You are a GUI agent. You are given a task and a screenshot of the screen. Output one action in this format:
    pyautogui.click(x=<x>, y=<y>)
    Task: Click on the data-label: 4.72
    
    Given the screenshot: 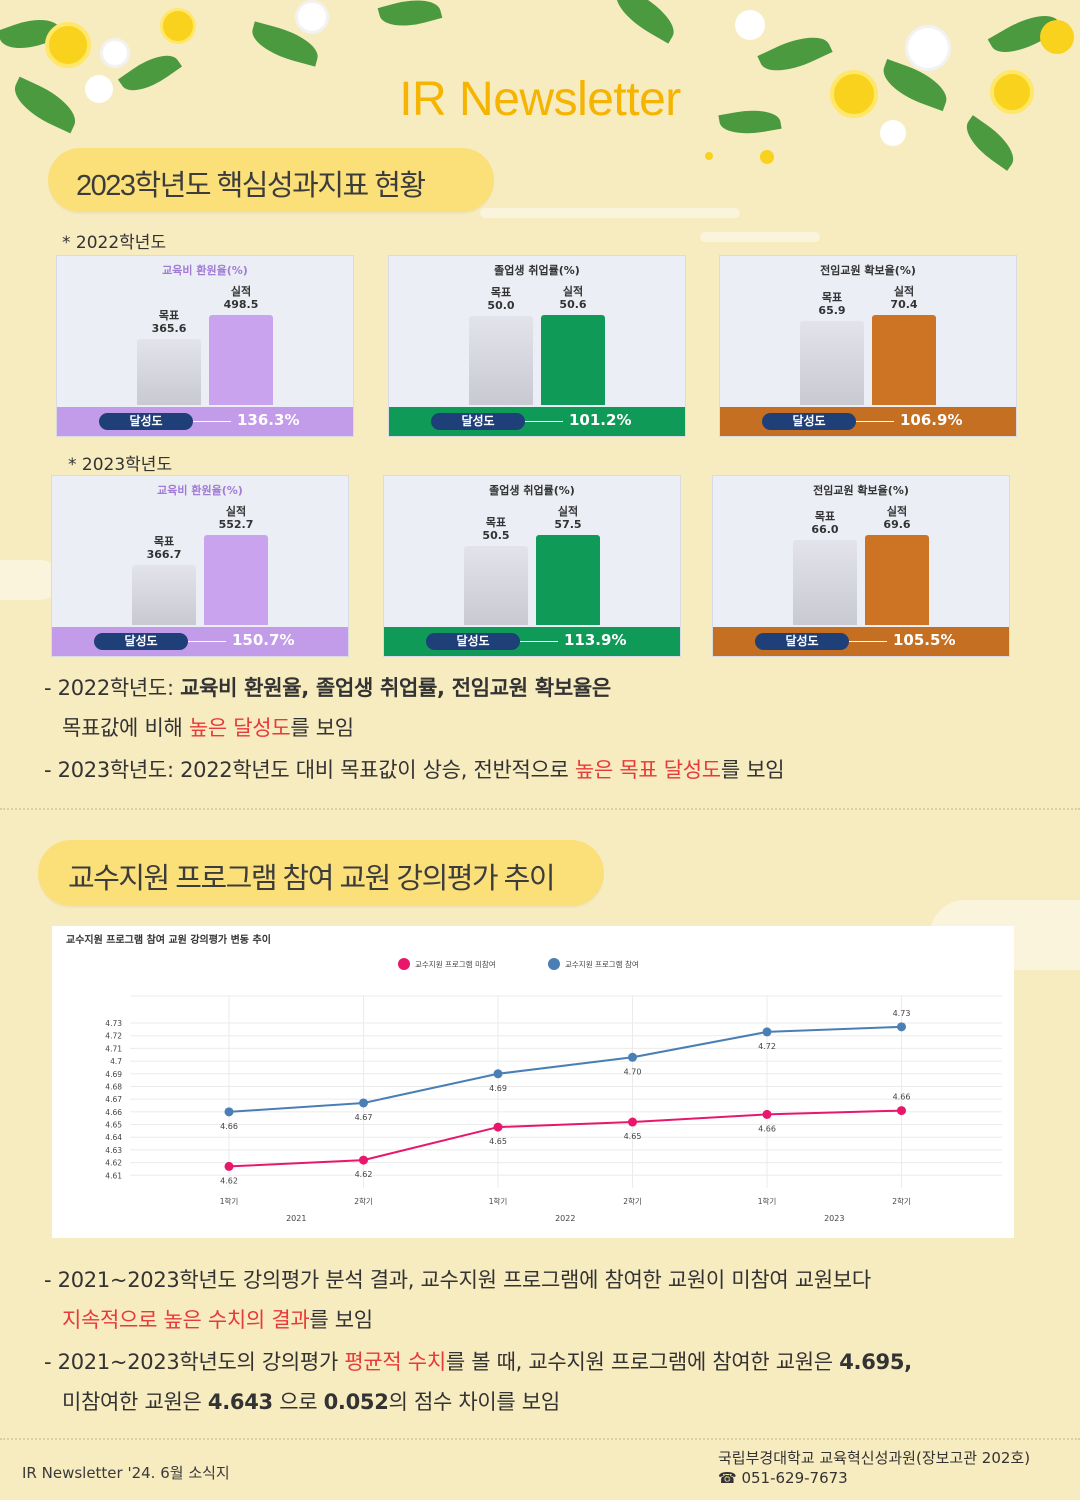 What is the action you would take?
    pyautogui.click(x=767, y=1046)
    